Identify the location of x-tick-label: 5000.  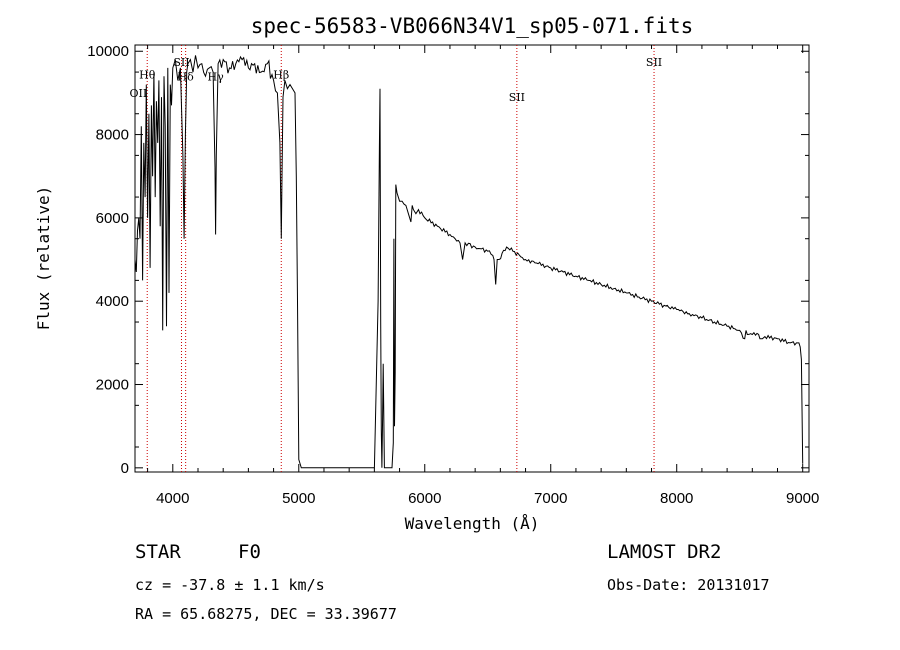
(298, 498).